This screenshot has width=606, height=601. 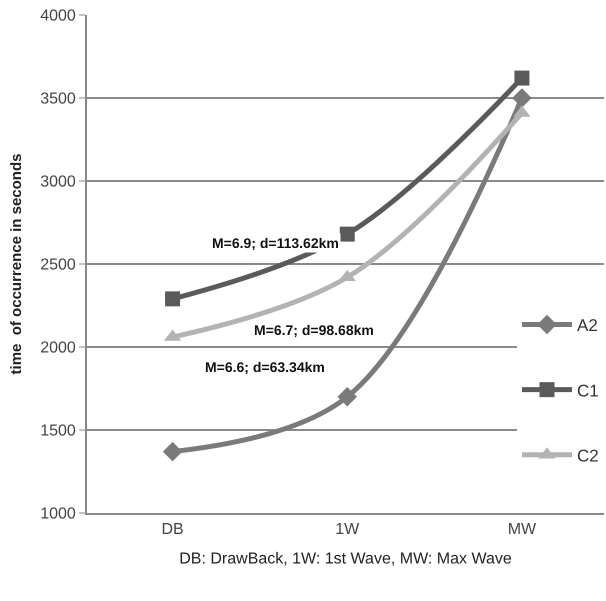 What do you see at coordinates (523, 529) in the screenshot?
I see `x-tick-label: MW` at bounding box center [523, 529].